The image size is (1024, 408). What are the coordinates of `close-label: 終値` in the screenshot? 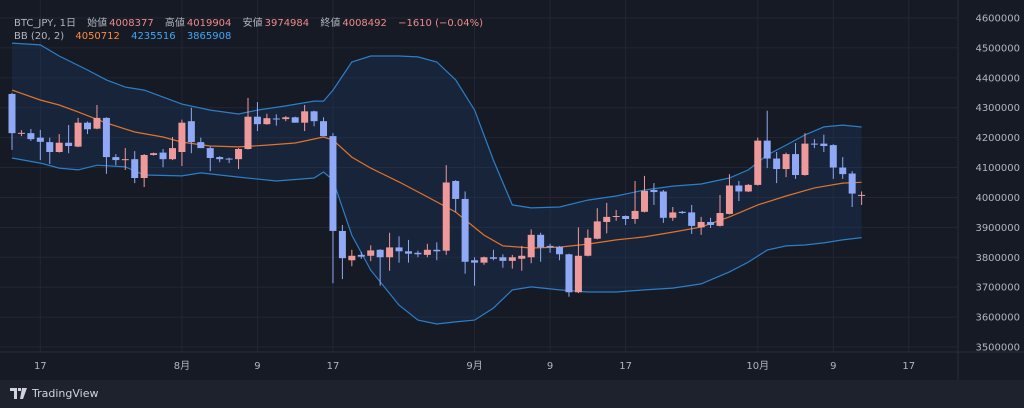 It's located at (330, 23).